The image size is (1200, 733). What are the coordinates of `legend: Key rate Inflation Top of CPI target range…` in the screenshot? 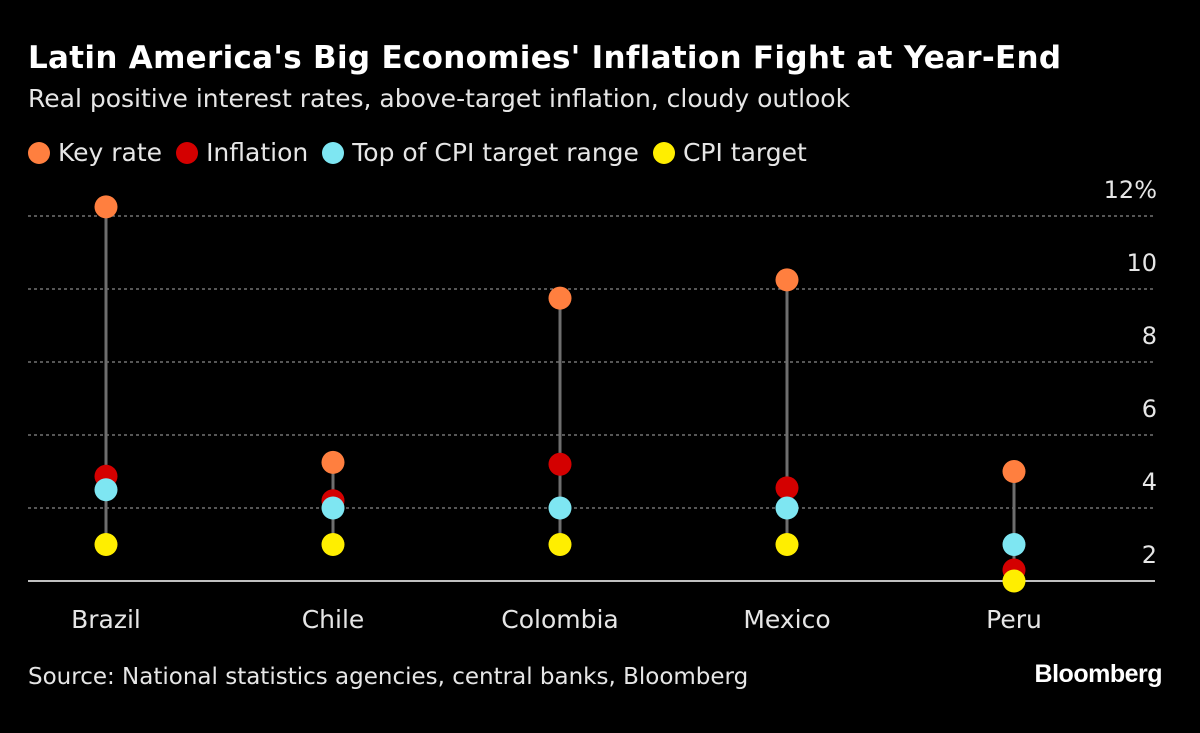 It's located at (424, 152).